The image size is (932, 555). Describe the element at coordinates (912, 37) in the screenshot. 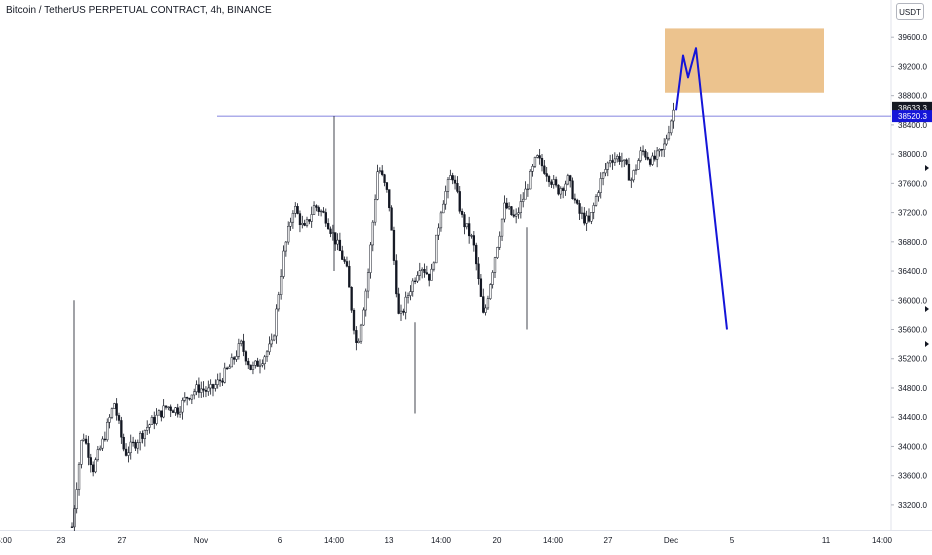

I see `price-tick-label: 39600.0` at that location.